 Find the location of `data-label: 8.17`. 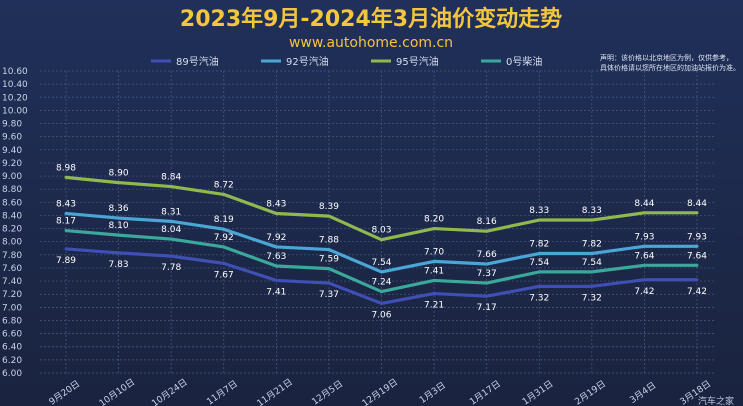

data-label: 8.17 is located at coordinates (66, 222).